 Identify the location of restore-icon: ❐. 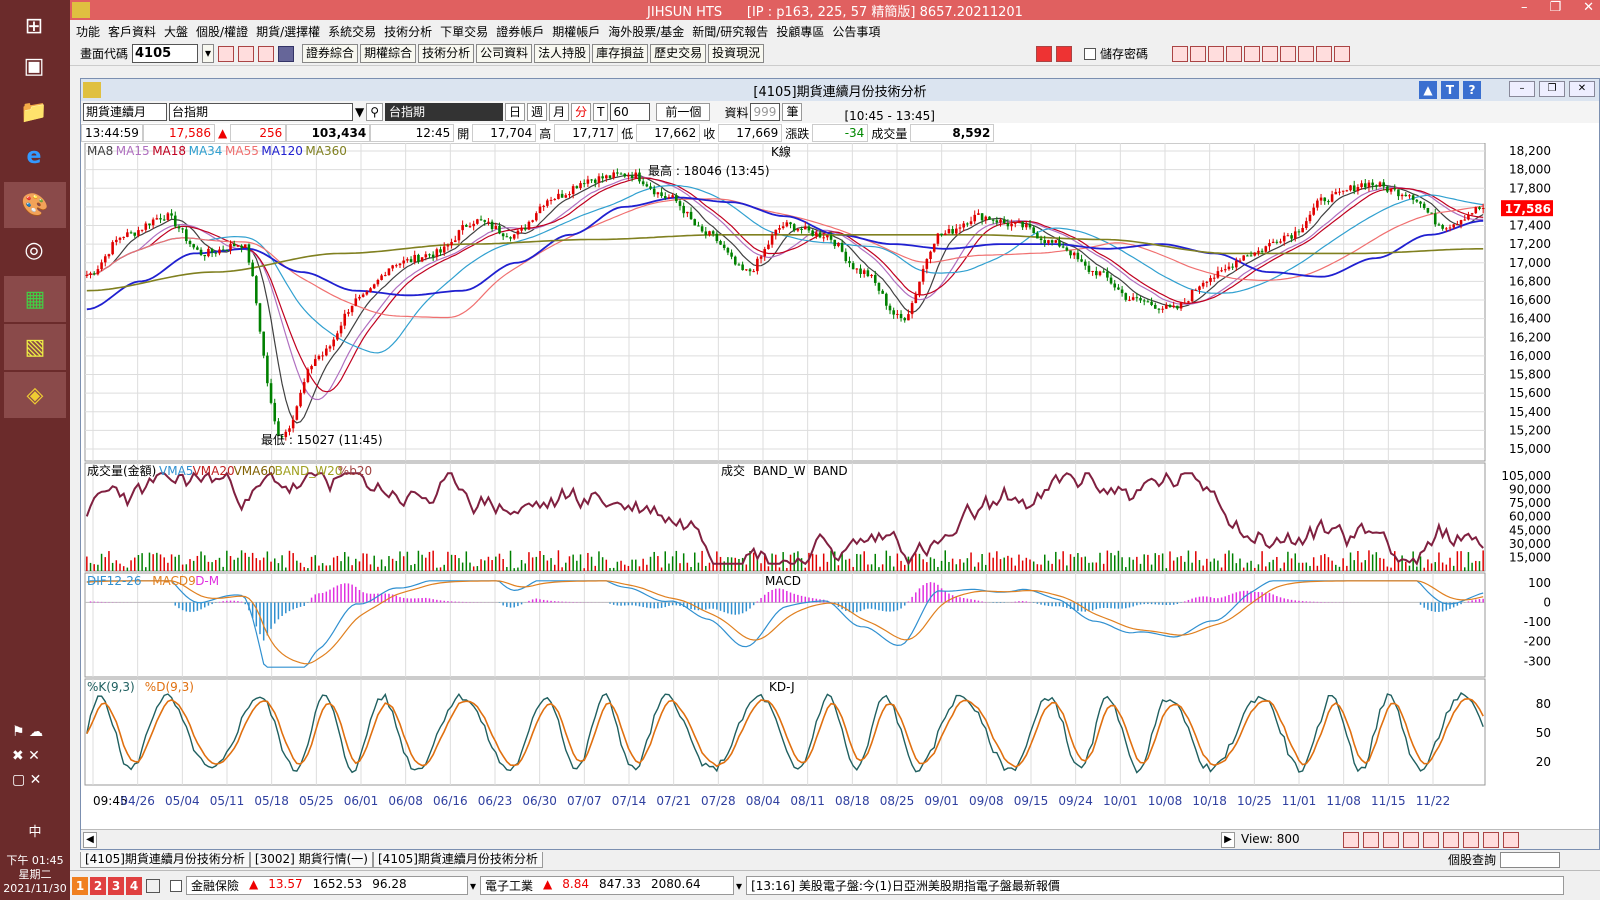
(1555, 7).